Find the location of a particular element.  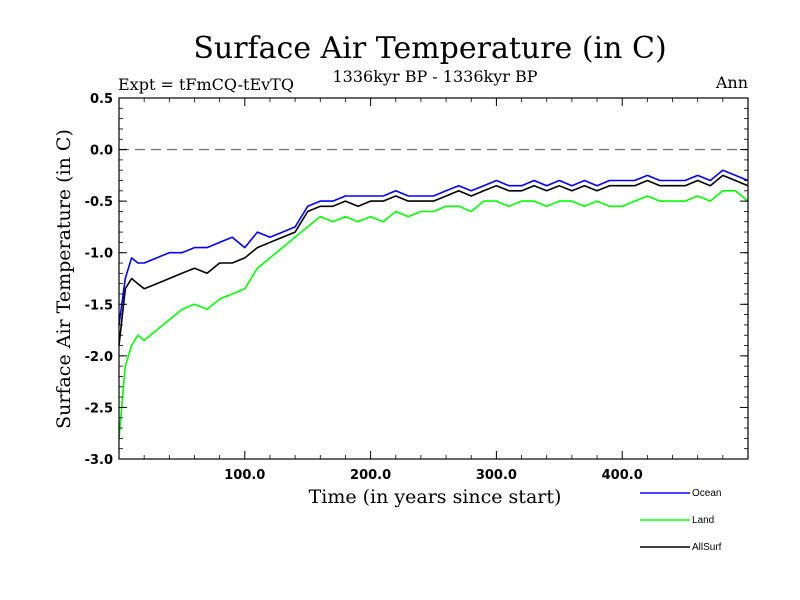

legend-label-ocean: Ocean is located at coordinates (706, 493).